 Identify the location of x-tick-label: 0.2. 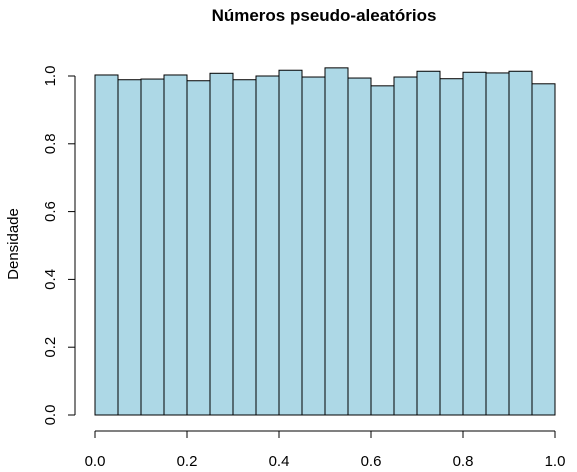
(187, 461).